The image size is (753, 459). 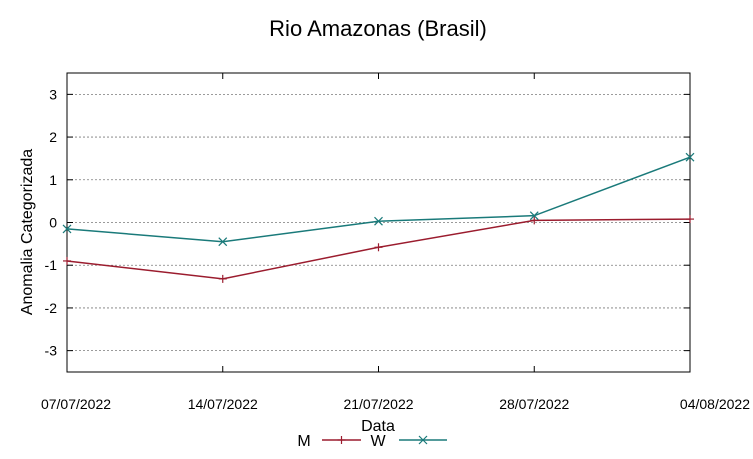 I want to click on y-tick-label: 0, so click(x=53, y=223).